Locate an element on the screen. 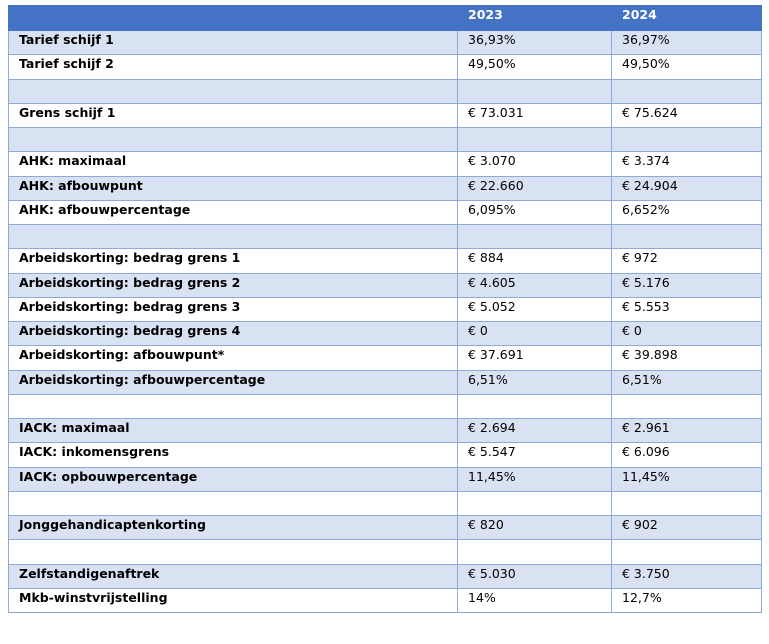 This screenshot has height=644, width=769. table-row: Arbeidskorting: bedrag grens 1 € 884 € 972 is located at coordinates (385, 261).